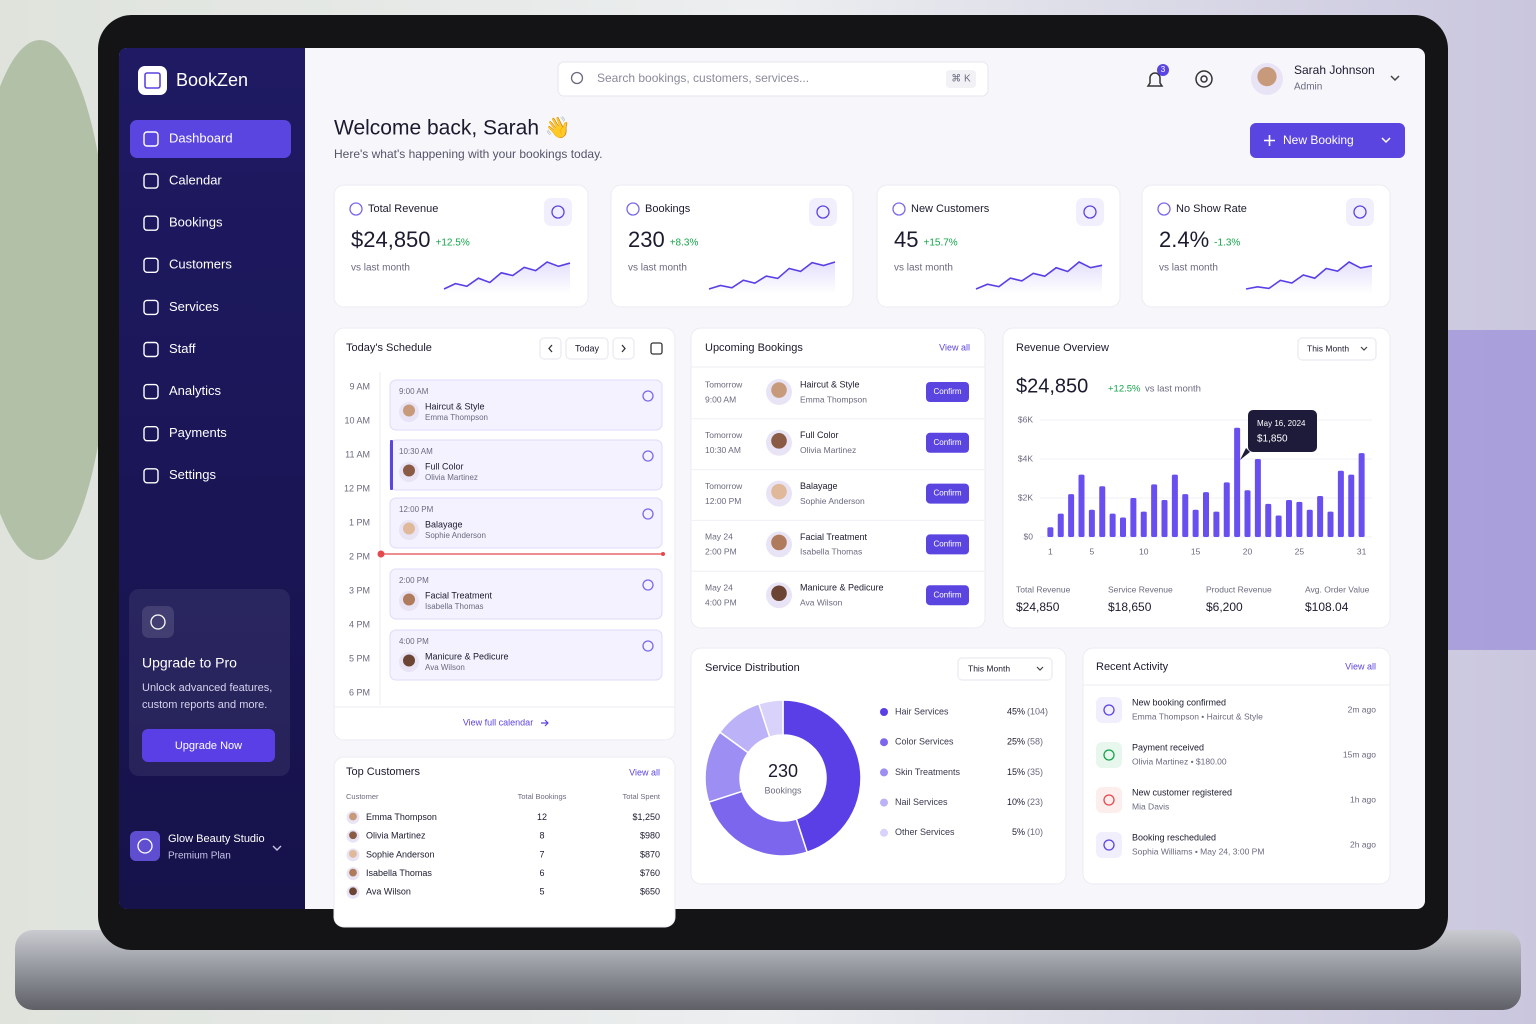 Image resolution: width=1536 pixels, height=1024 pixels. I want to click on stat-label: New Customers, so click(950, 209).